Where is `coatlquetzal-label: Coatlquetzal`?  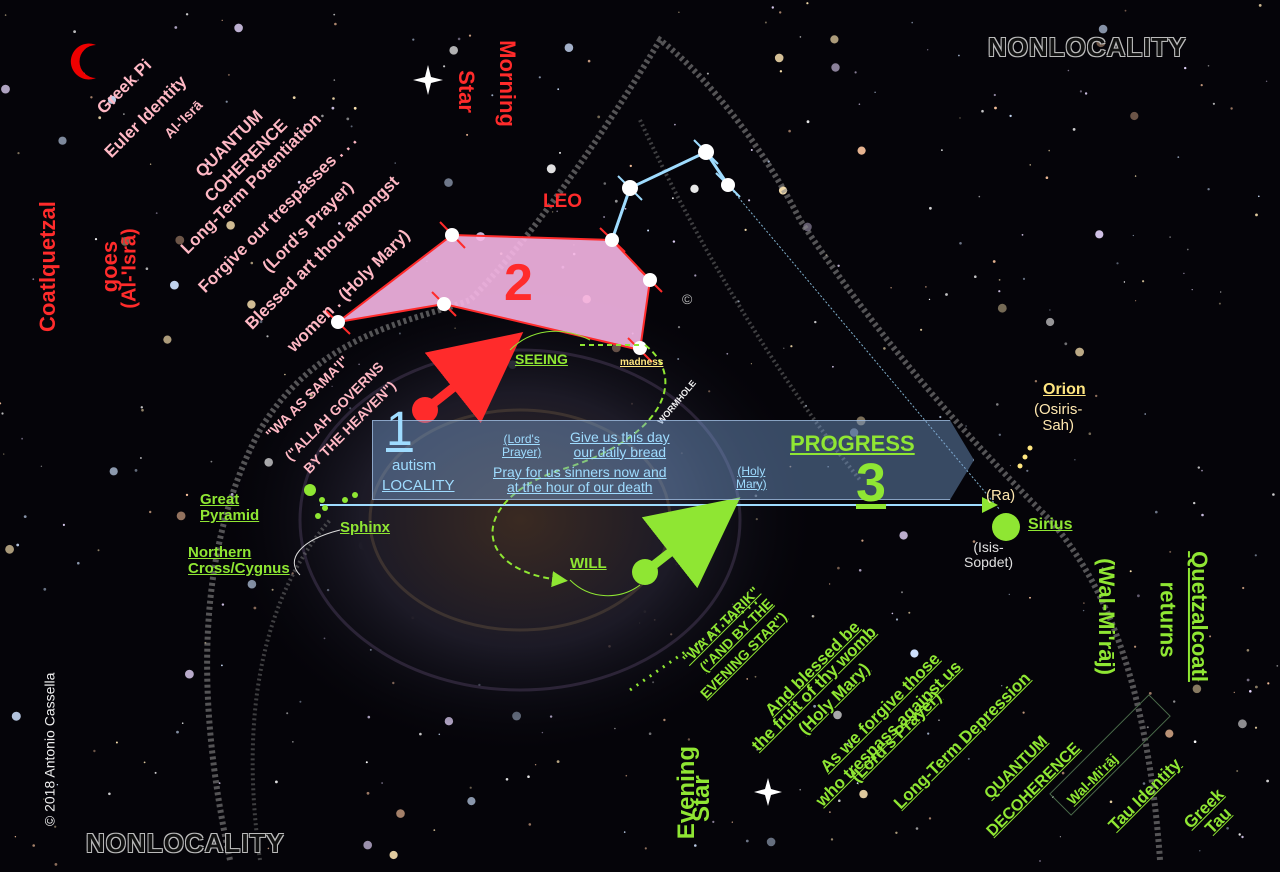 coatlquetzal-label: Coatlquetzal is located at coordinates (47, 266).